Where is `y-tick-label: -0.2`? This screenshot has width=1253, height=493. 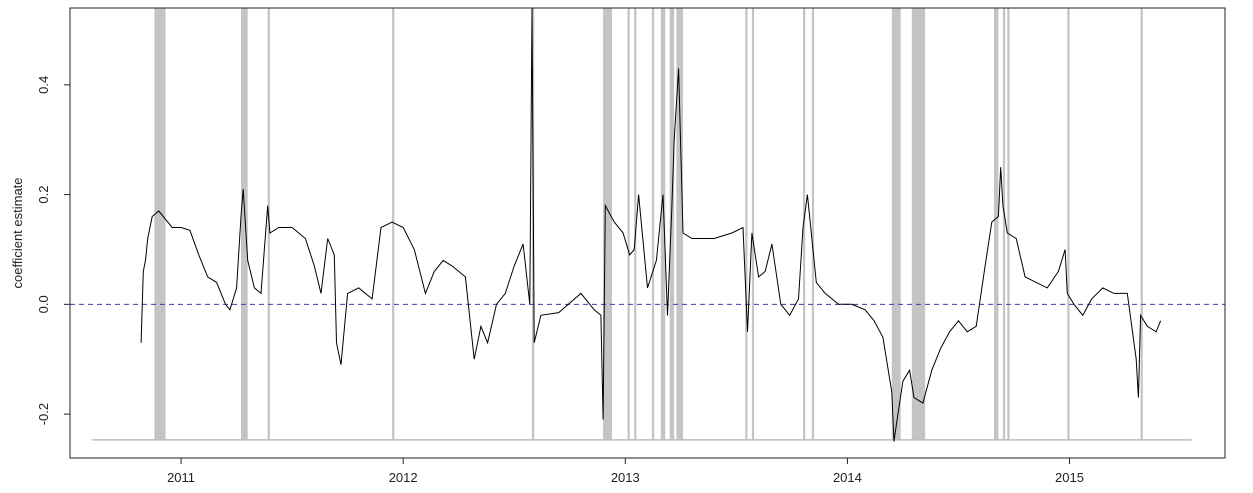 y-tick-label: -0.2 is located at coordinates (43, 414).